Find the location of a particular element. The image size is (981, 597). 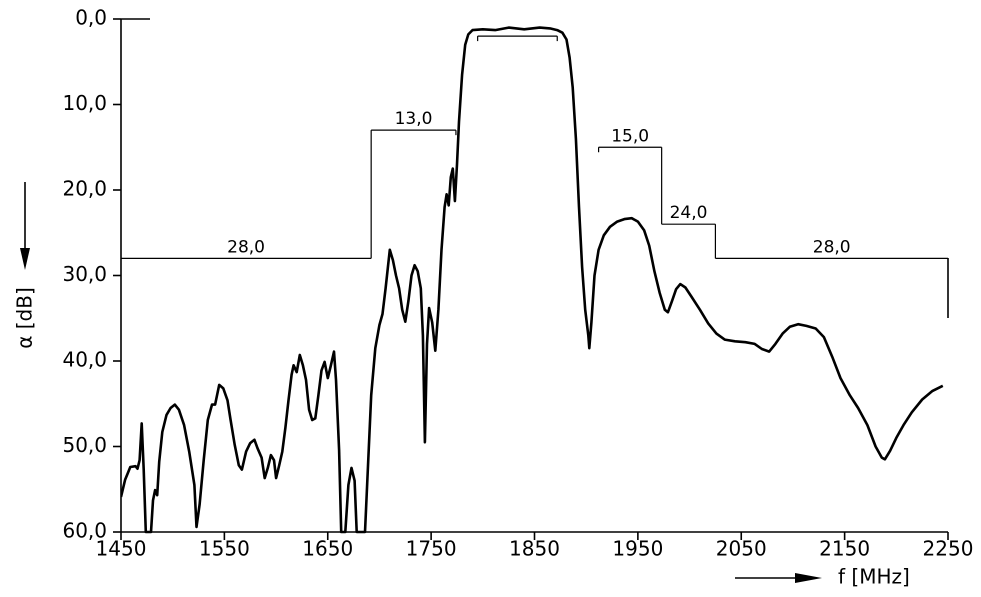

y-tick-label: 20,0 is located at coordinates (84, 189).